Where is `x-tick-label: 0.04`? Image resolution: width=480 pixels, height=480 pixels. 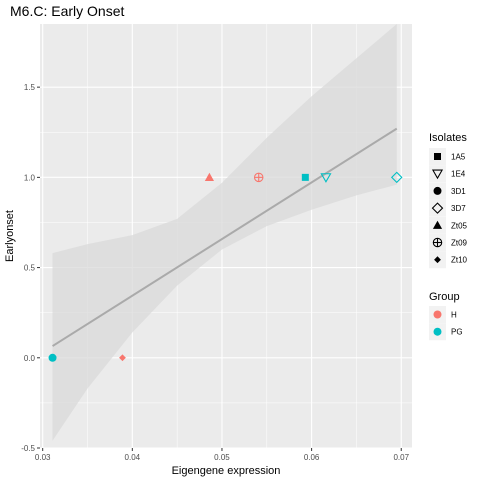
x-tick-label: 0.04 is located at coordinates (133, 457).